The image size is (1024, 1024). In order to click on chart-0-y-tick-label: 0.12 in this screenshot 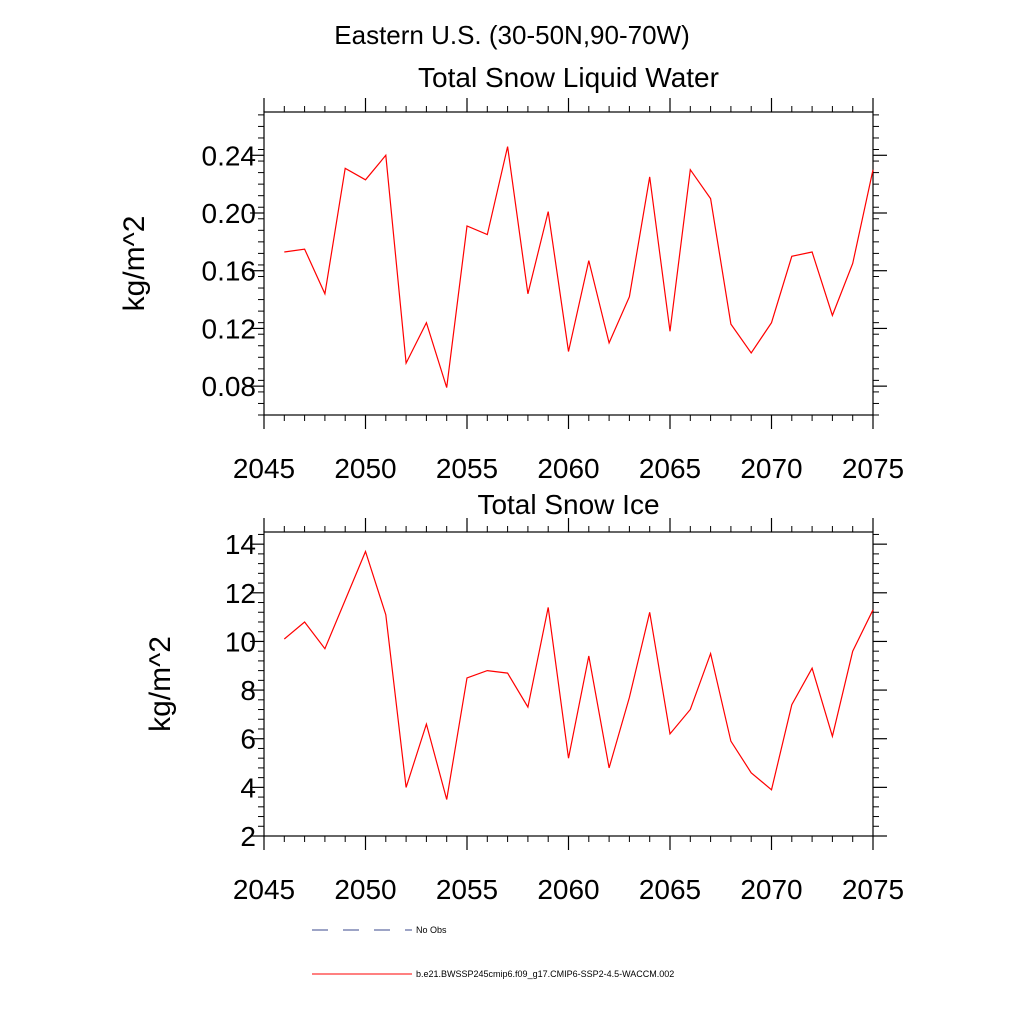, I will do `click(229, 328)`.